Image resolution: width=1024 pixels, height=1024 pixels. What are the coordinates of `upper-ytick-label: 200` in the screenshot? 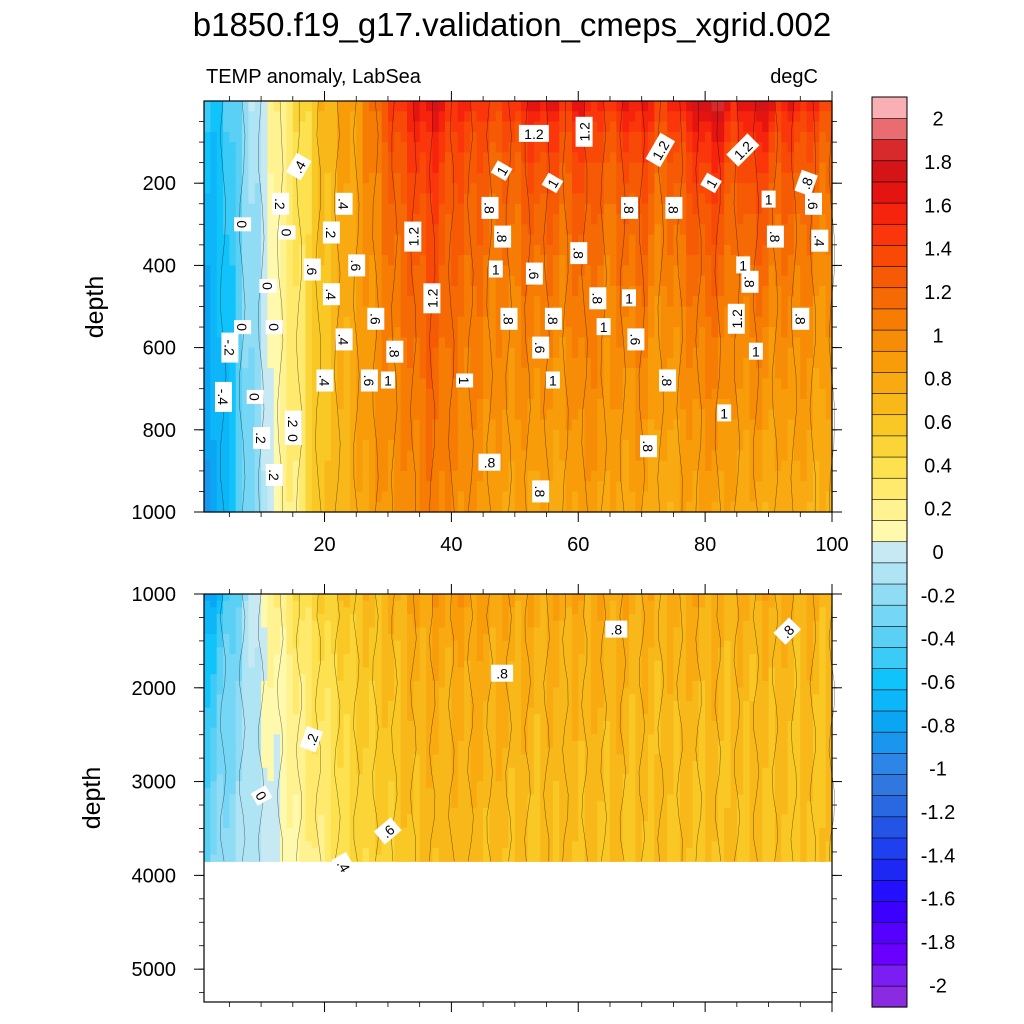 It's located at (159, 184).